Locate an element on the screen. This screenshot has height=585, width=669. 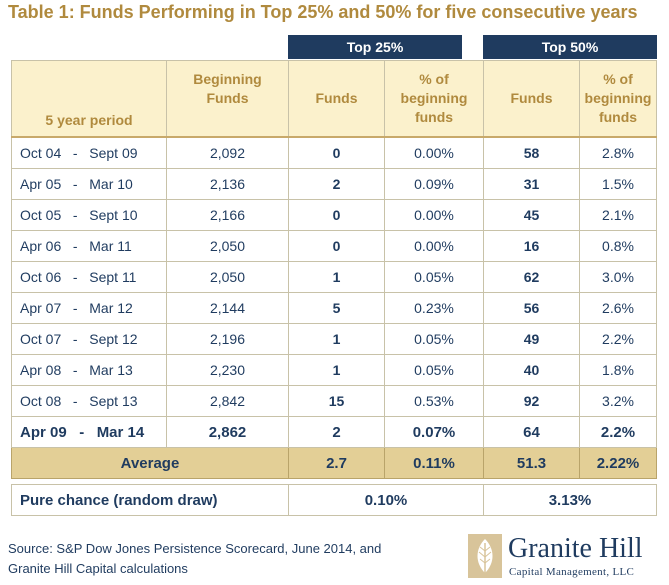
table-row: Oct 07 - Sept 12 2,196 1 0.05% 49 2.2% is located at coordinates (334, 339).